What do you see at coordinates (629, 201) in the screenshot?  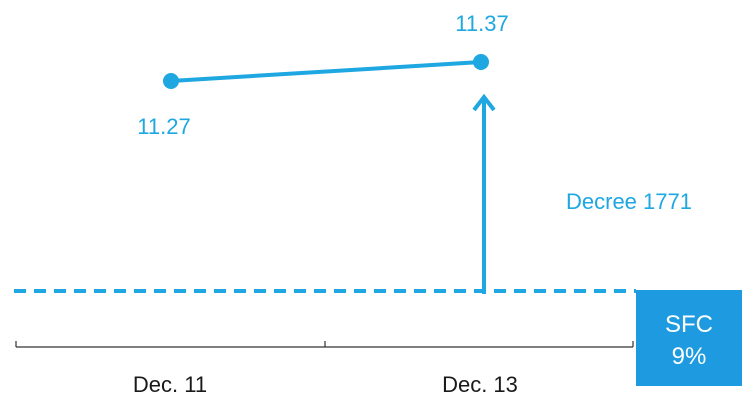 I see `annotation-label: Decree 1771` at bounding box center [629, 201].